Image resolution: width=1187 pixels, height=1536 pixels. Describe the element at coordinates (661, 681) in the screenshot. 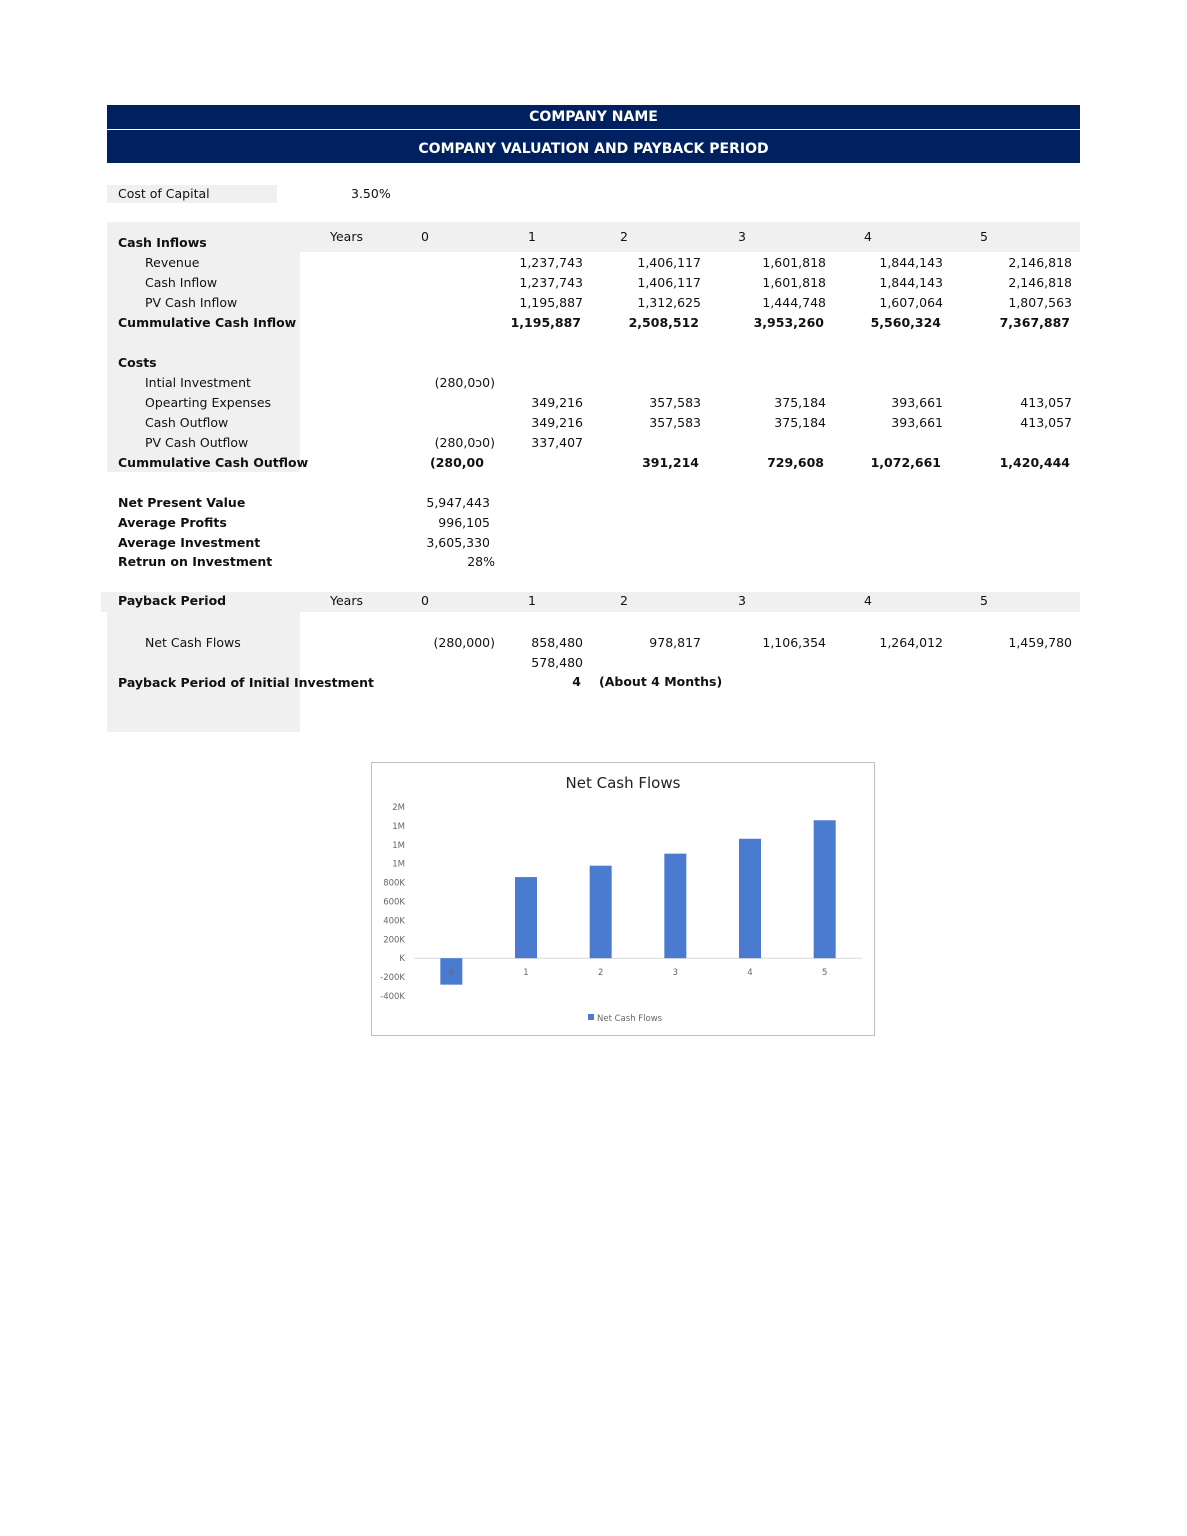

I see `payback-result-note: (About 4 Months)` at that location.